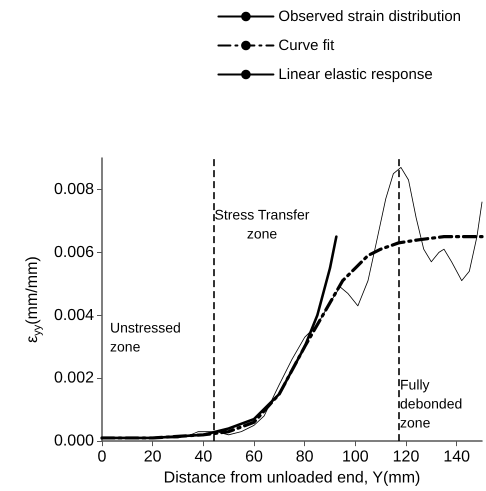  I want to click on x-tick-label: 100, so click(355, 457).